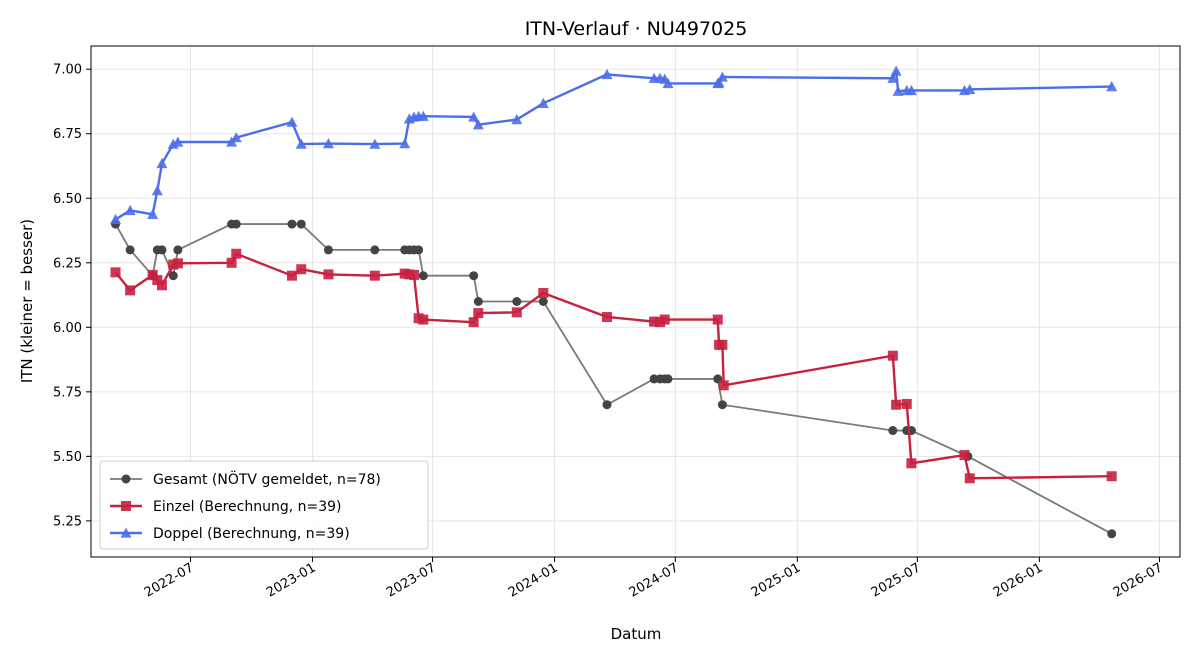 The image size is (1200, 660). Describe the element at coordinates (126, 479) in the screenshot. I see `legend-marker-gesamt` at that location.